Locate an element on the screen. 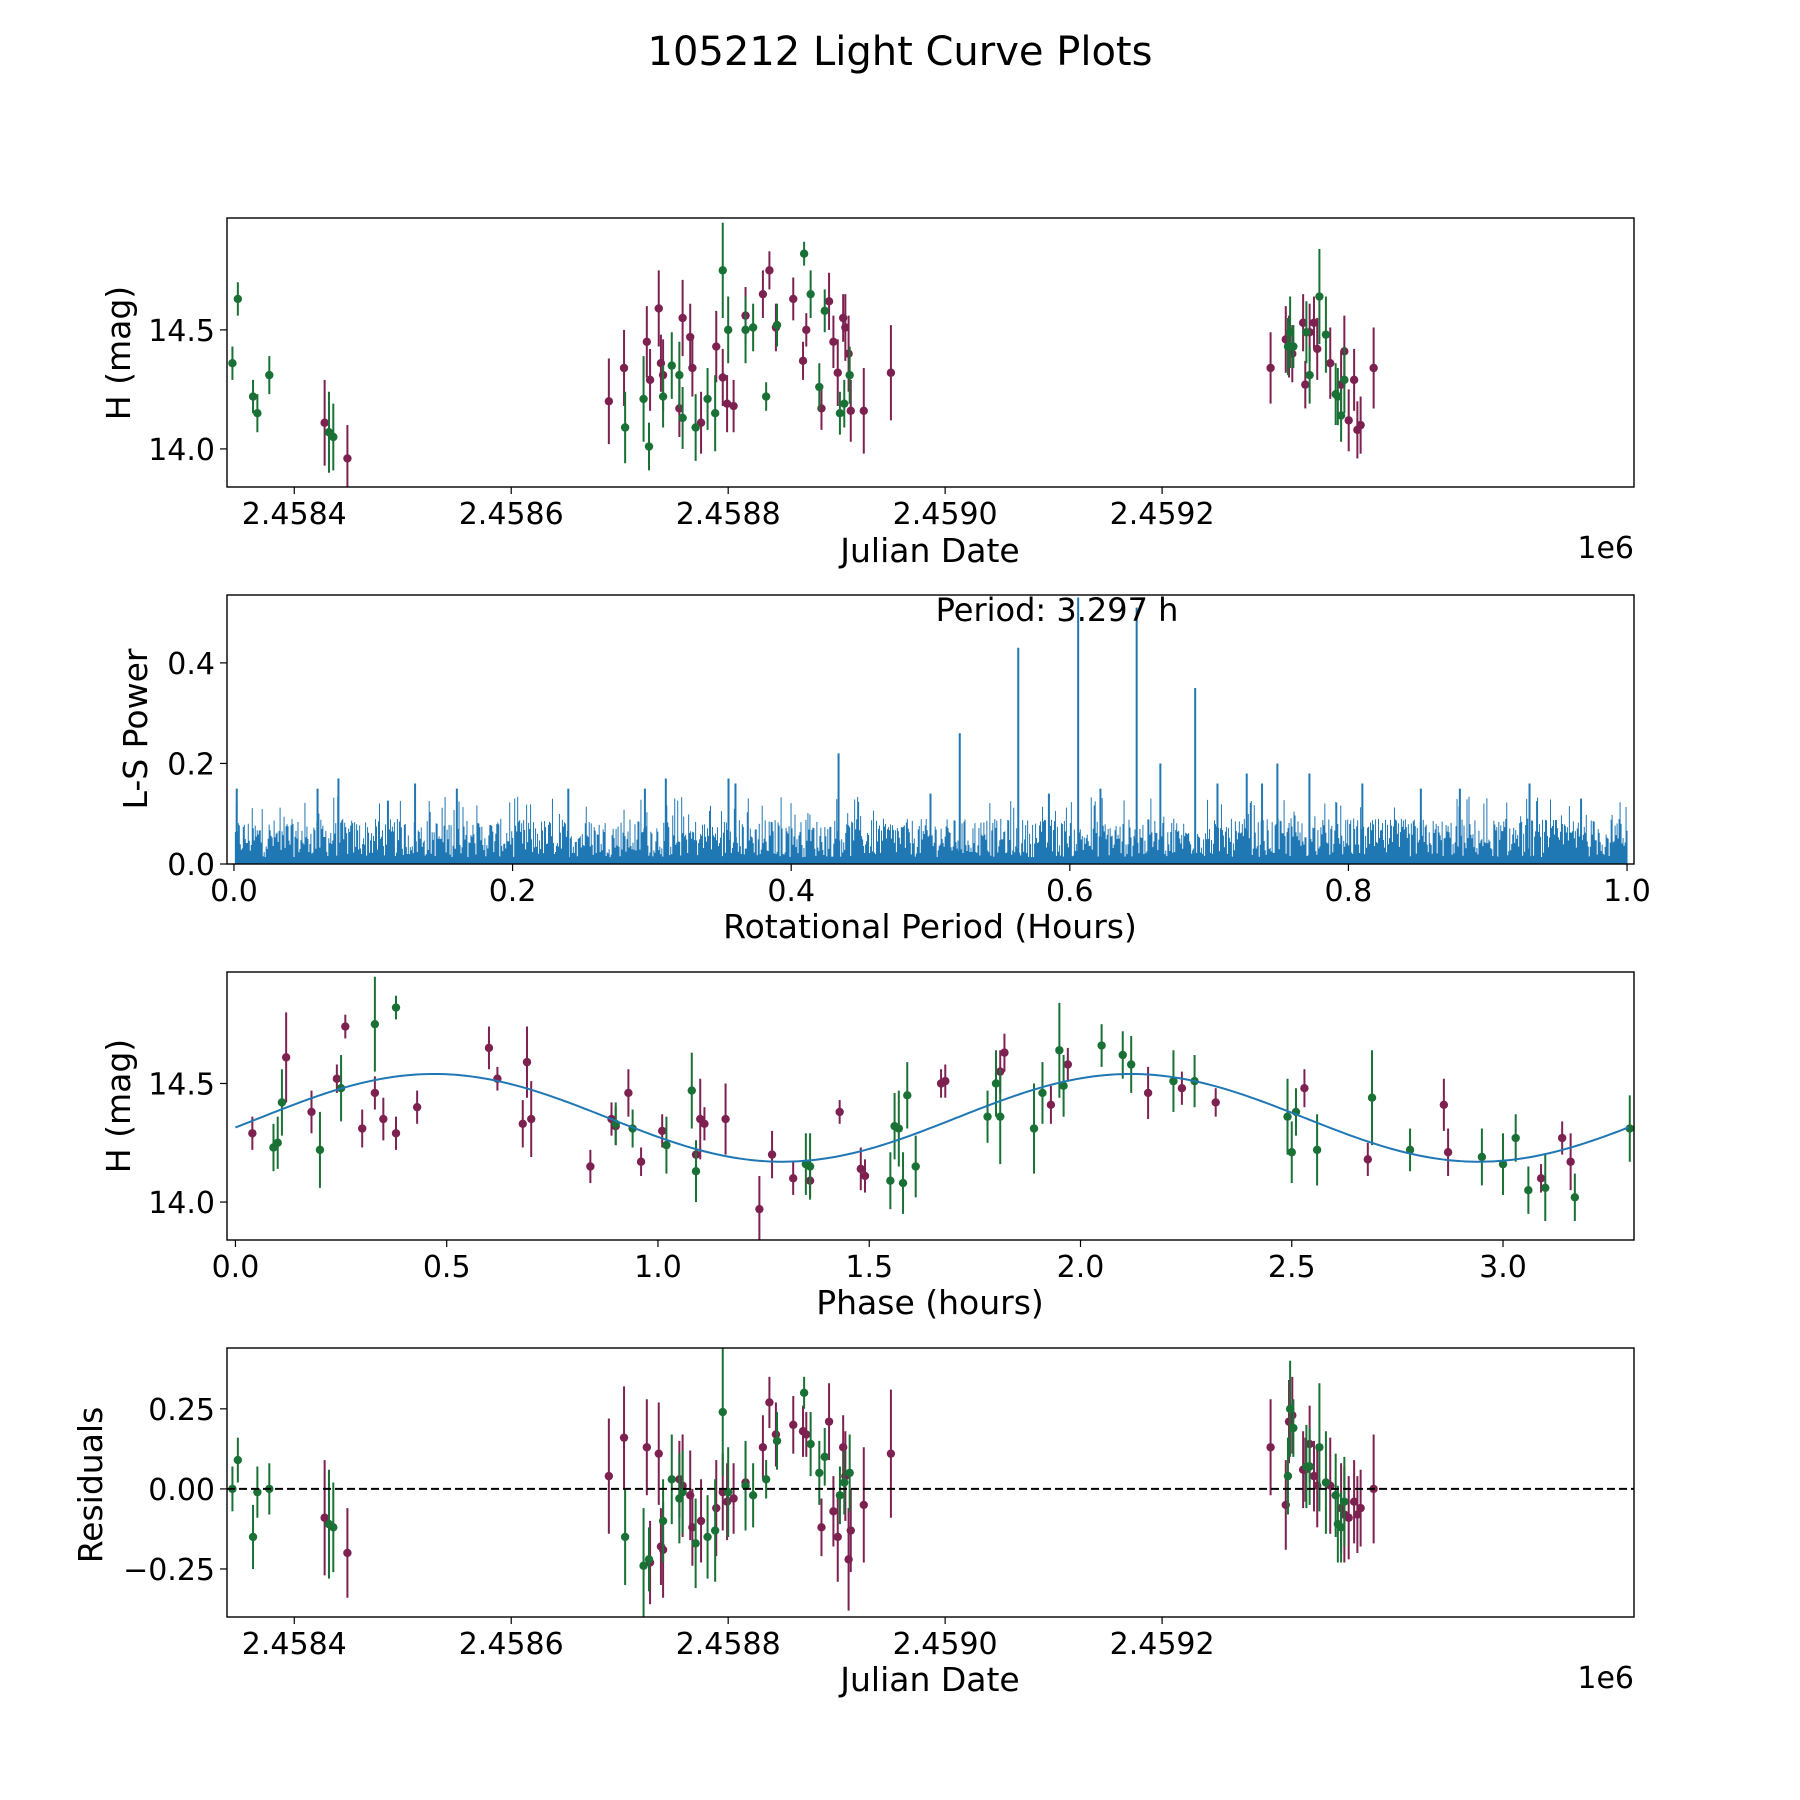  p3-xlabel: Phase (hours) is located at coordinates (930, 1302).